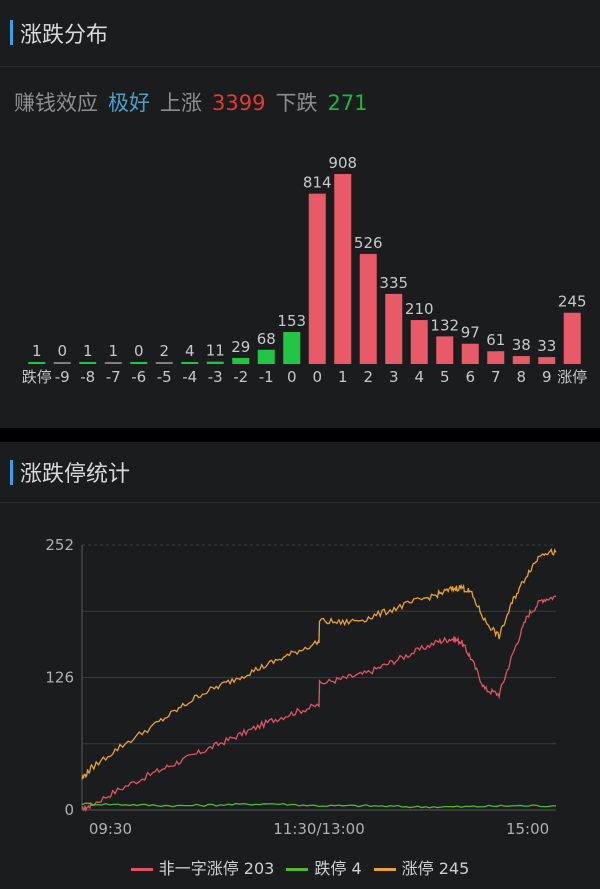 The height and width of the screenshot is (889, 600). Describe the element at coordinates (368, 243) in the screenshot. I see `bar-value-label: 526` at that location.